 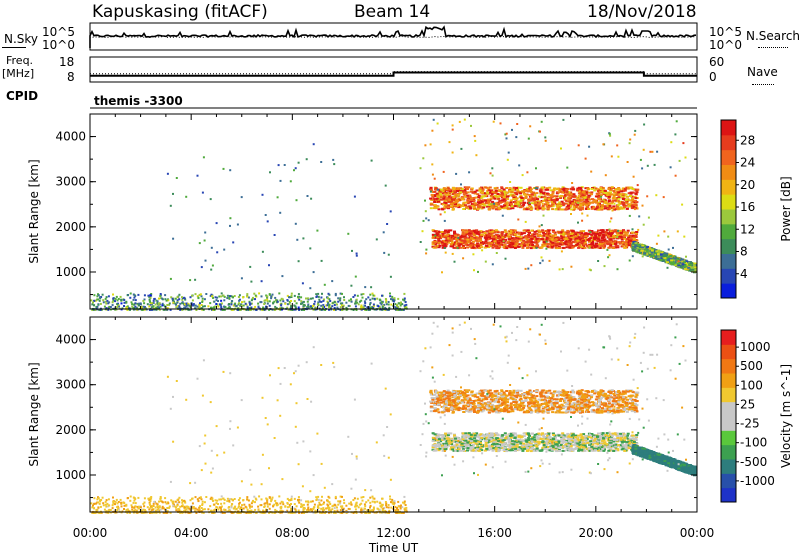 I want to click on series-nsky-line, so click(x=393, y=36).